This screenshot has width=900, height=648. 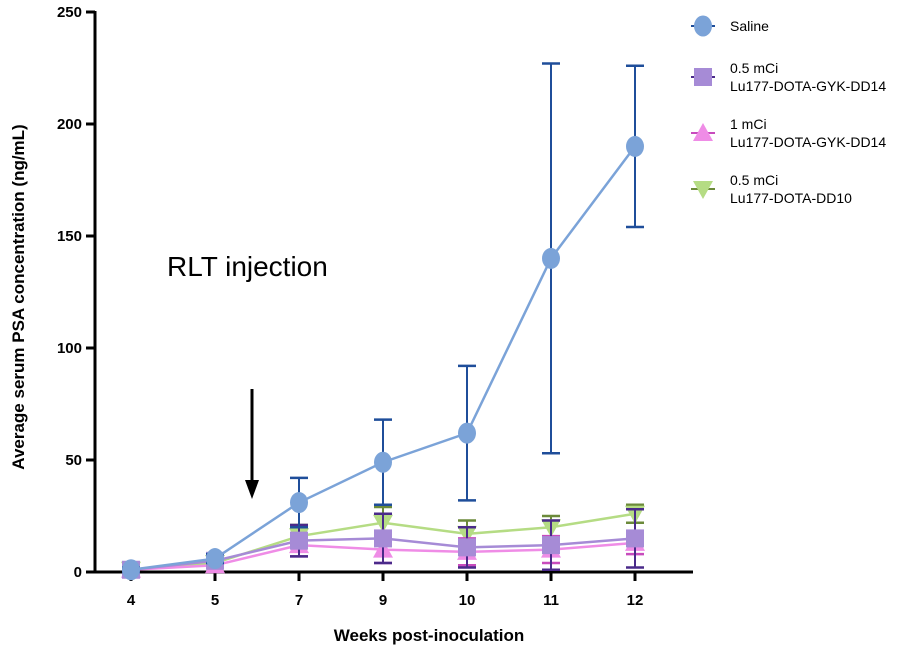 What do you see at coordinates (18, 296) in the screenshot?
I see `y-axis-title: Average serum PSA concentration (ng/mL)` at bounding box center [18, 296].